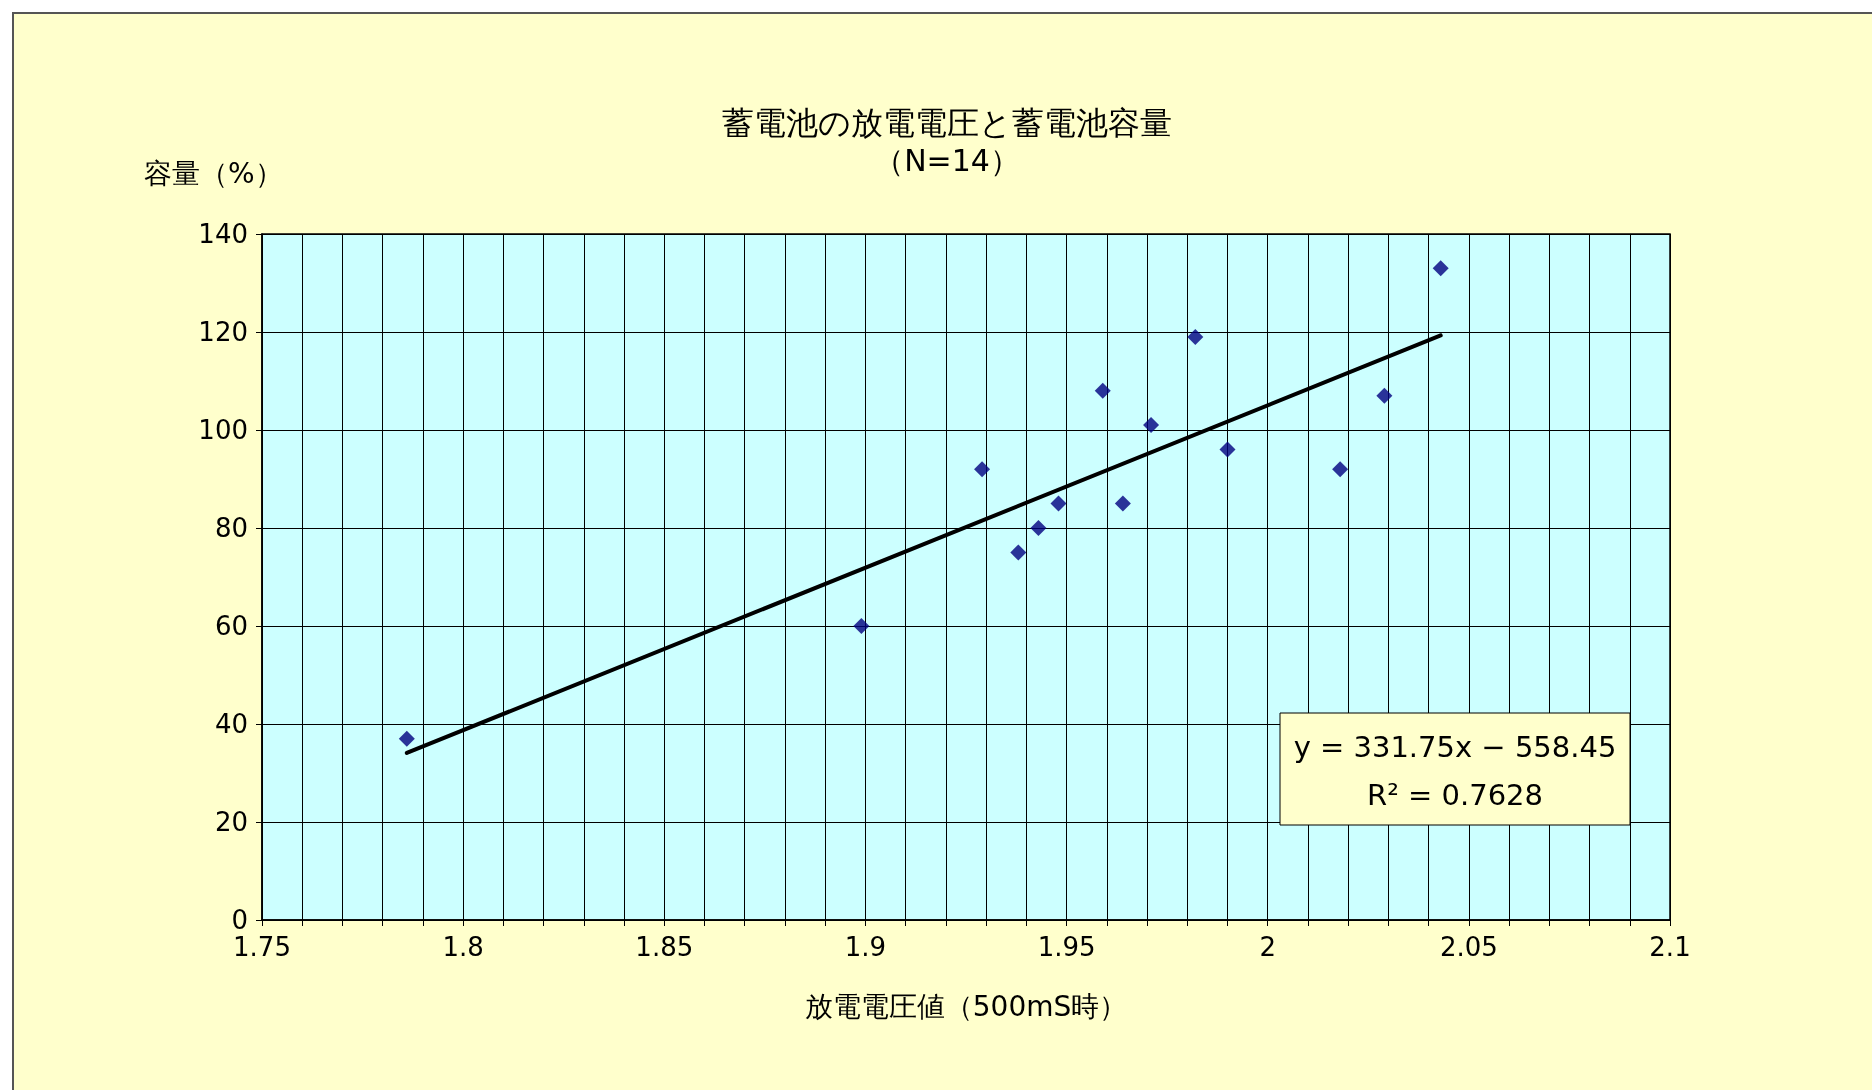  I want to click on y-tick-label: 100, so click(223, 430).